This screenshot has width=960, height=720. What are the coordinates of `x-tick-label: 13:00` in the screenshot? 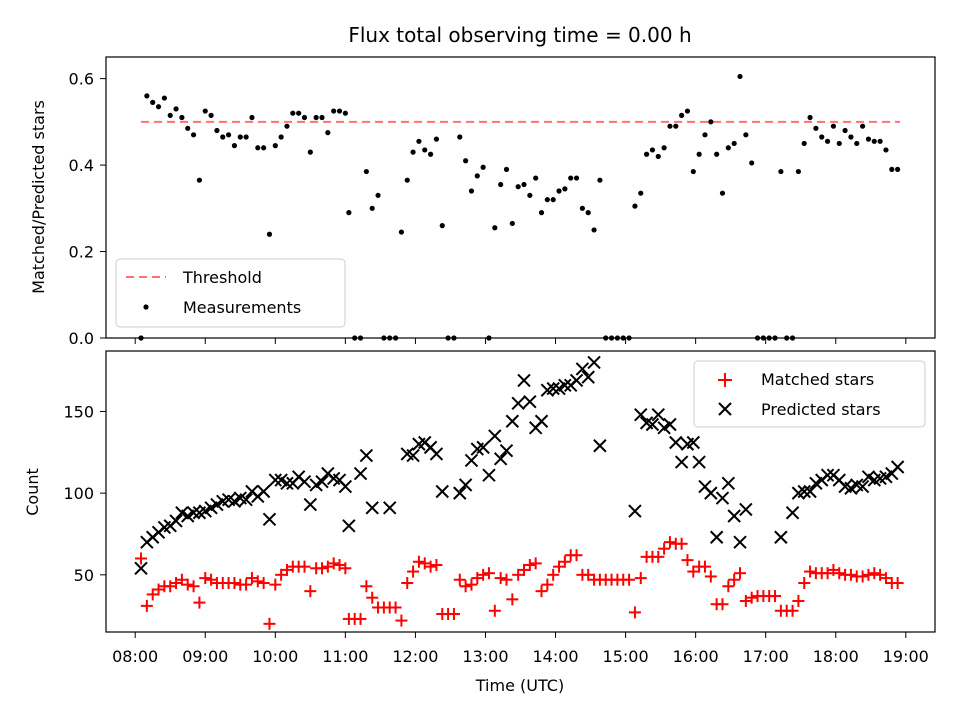 It's located at (485, 656).